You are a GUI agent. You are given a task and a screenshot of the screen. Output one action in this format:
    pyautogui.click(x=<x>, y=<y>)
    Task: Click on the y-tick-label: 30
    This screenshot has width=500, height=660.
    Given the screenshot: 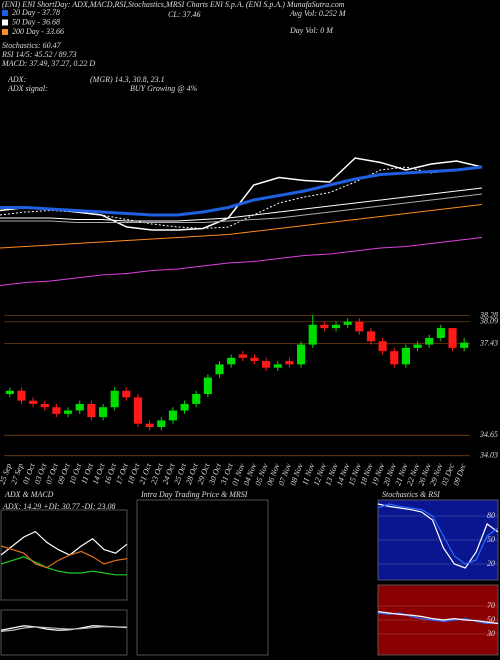 What is the action you would take?
    pyautogui.click(x=490, y=633)
    